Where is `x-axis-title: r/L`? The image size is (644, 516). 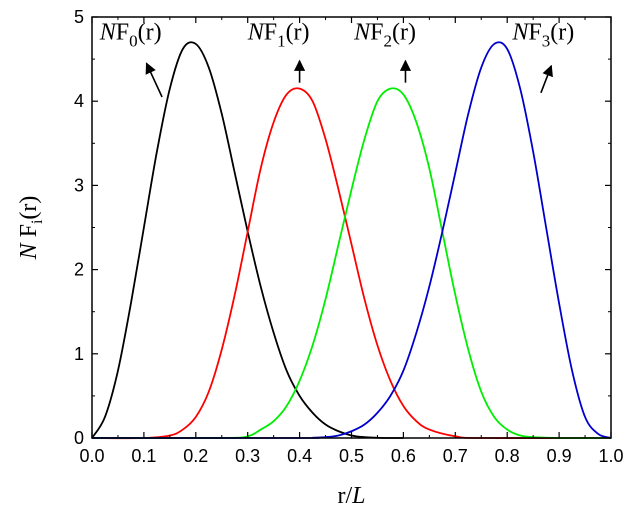 x-axis-title: r/L is located at coordinates (351, 496).